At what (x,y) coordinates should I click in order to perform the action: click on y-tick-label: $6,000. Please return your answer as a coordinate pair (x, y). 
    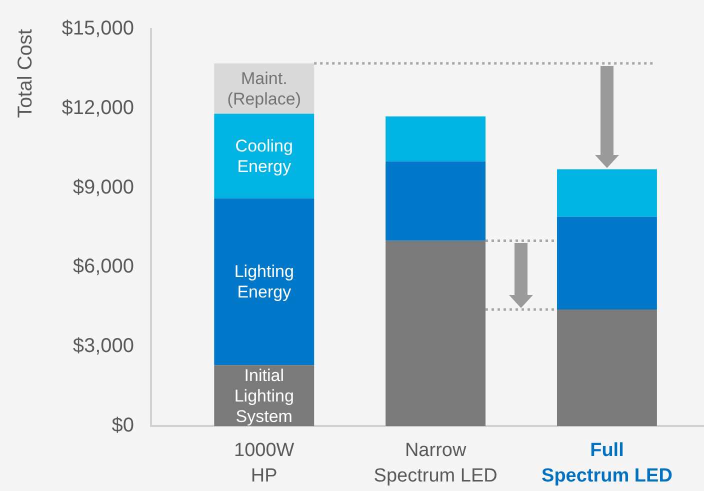
    Looking at the image, I should click on (103, 267).